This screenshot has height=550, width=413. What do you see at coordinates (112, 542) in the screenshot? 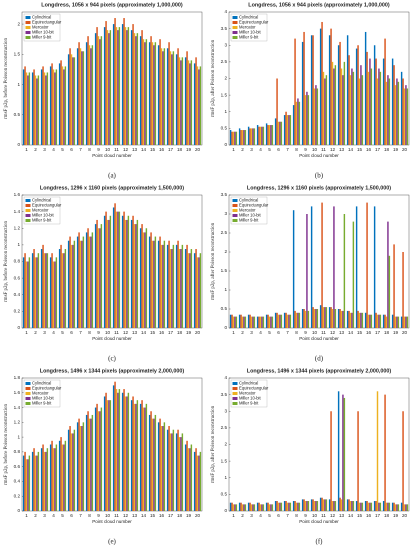
I see `caption: (e)` at bounding box center [112, 542].